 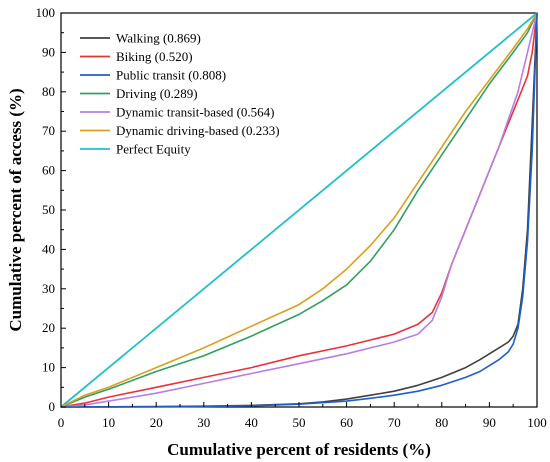 What do you see at coordinates (251, 422) in the screenshot?
I see `x-tick-label: 40` at bounding box center [251, 422].